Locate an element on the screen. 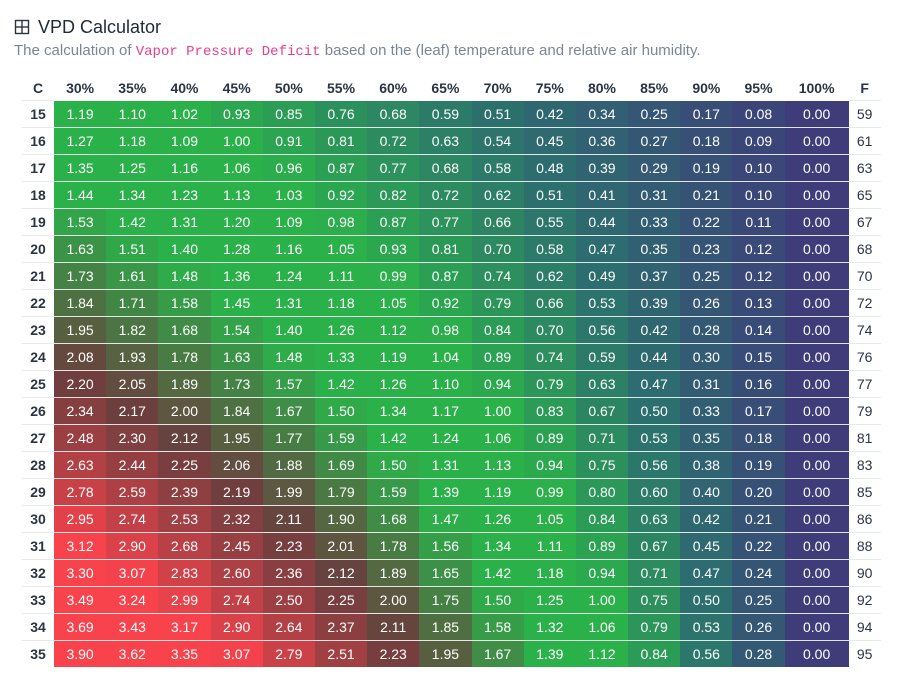 This screenshot has height=686, width=907. vpd-cell: 2.44 is located at coordinates (132, 465).